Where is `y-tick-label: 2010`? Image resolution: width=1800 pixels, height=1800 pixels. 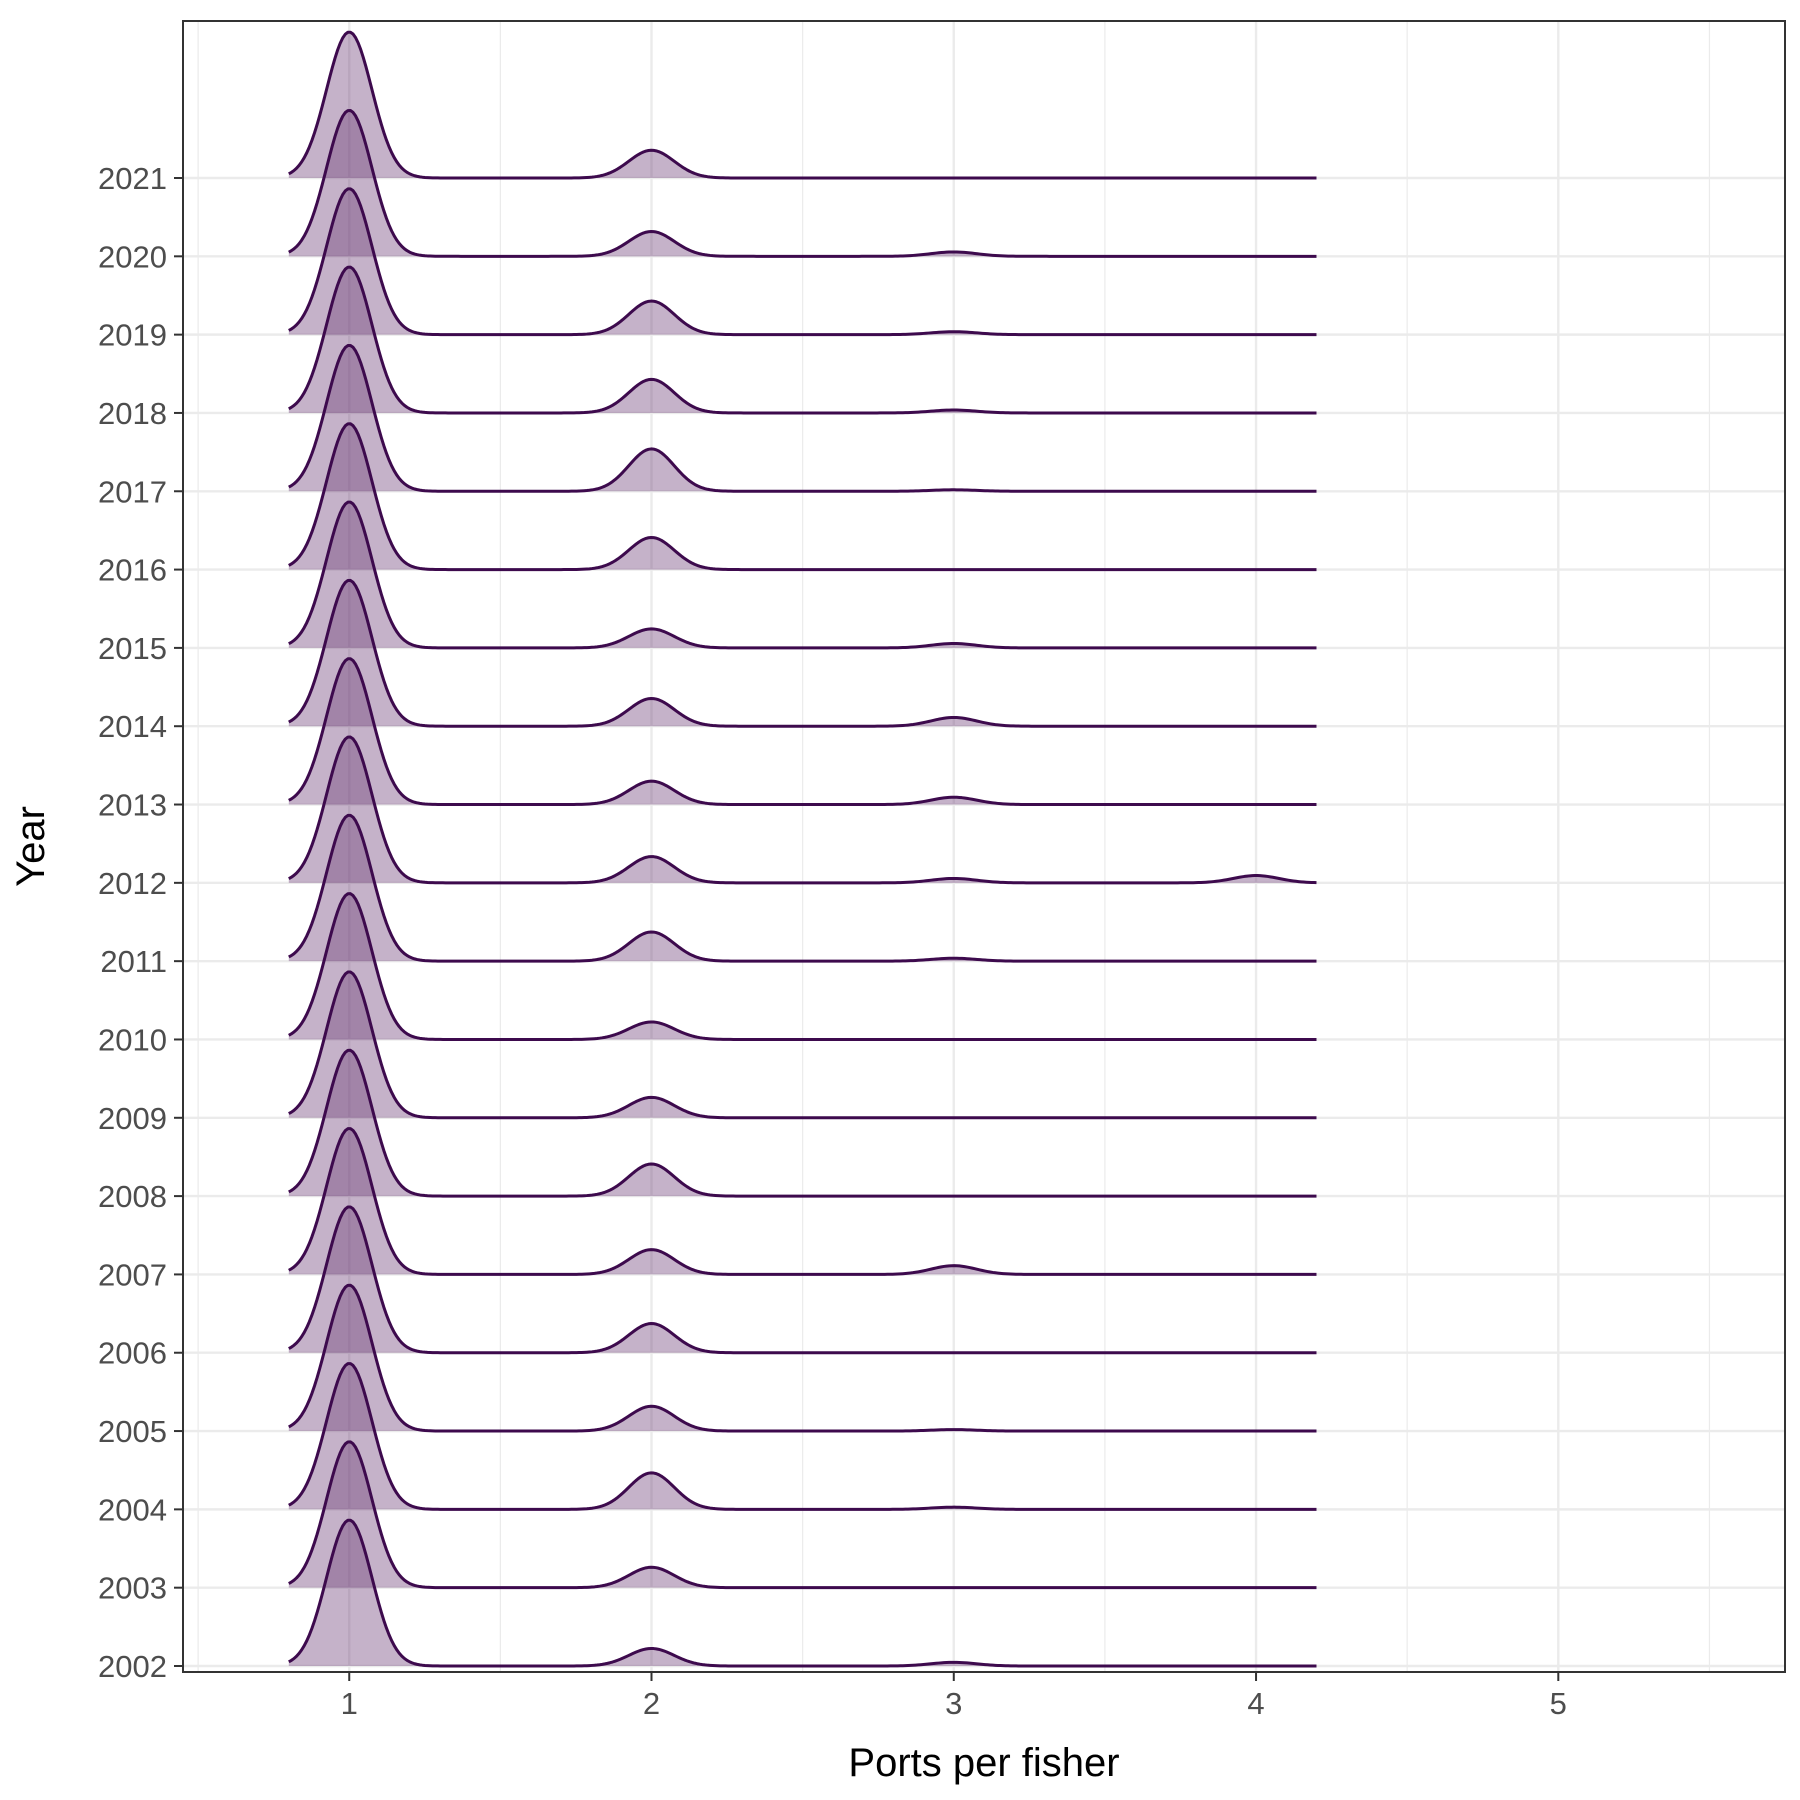
y-tick-label: 2010 is located at coordinates (132, 1039).